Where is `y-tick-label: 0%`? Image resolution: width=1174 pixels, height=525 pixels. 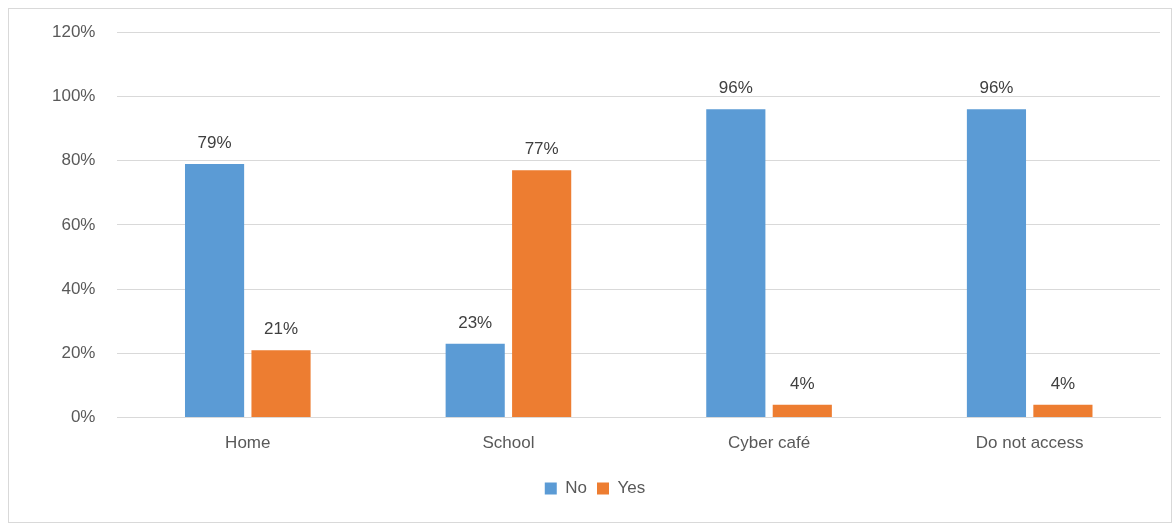 y-tick-label: 0% is located at coordinates (83, 417).